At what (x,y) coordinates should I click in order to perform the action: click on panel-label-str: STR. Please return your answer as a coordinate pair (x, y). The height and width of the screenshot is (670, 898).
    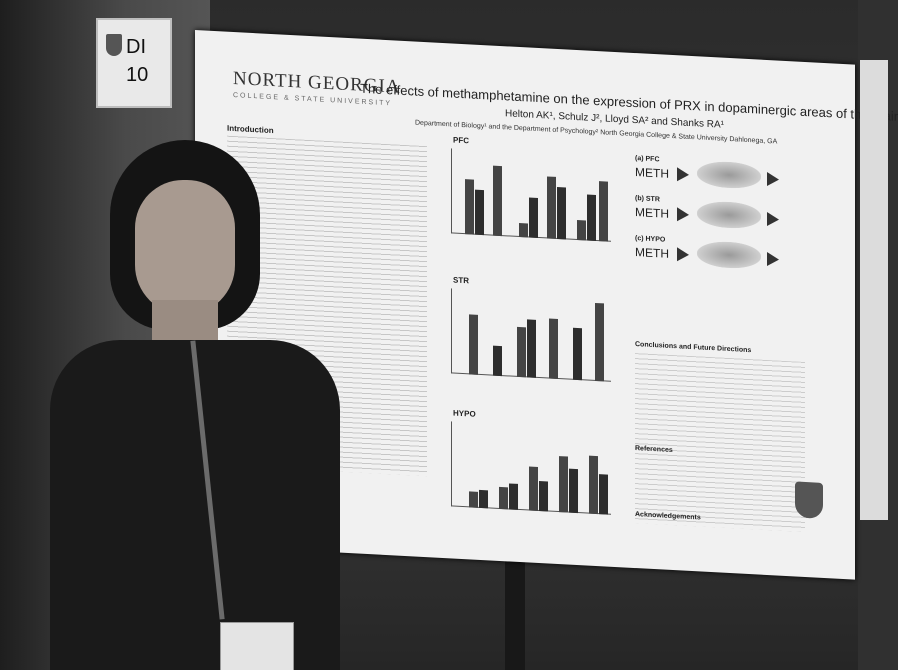
    Looking at the image, I should click on (461, 280).